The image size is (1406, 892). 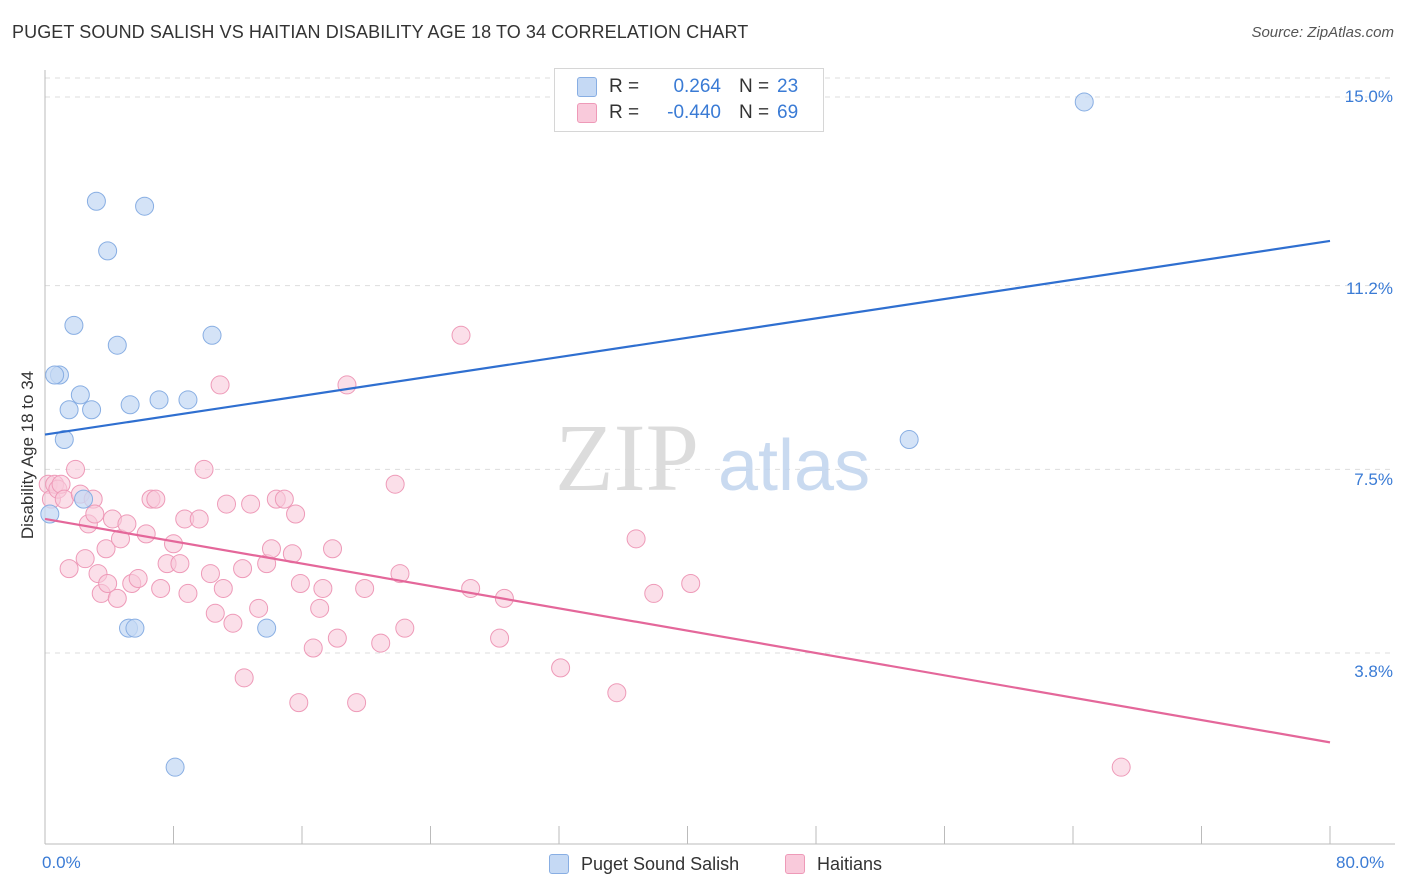 What do you see at coordinates (697, 86) in the screenshot?
I see `legend-r-value: 0.264` at bounding box center [697, 86].